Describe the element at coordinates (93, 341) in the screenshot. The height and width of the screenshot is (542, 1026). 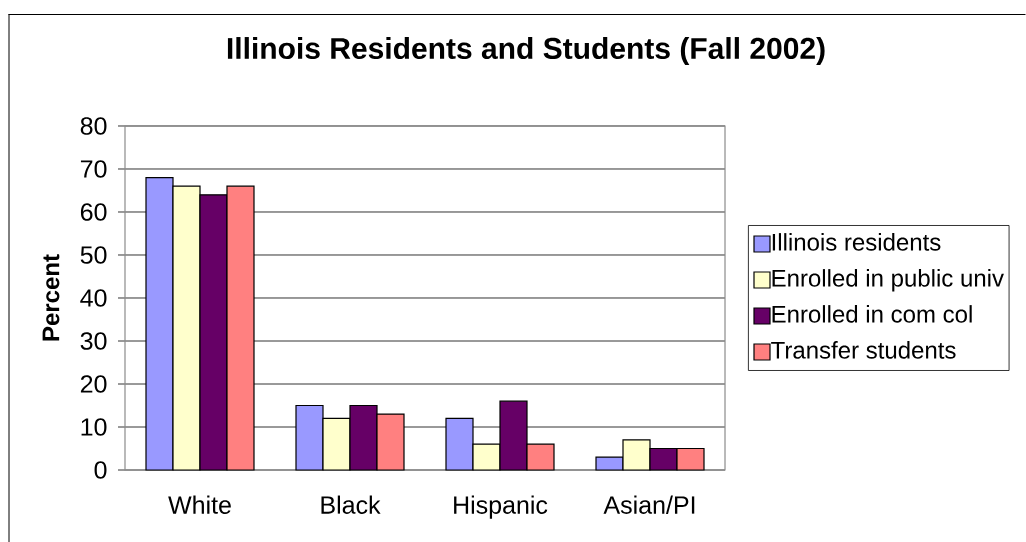
I see `y-tick-label: 30` at that location.